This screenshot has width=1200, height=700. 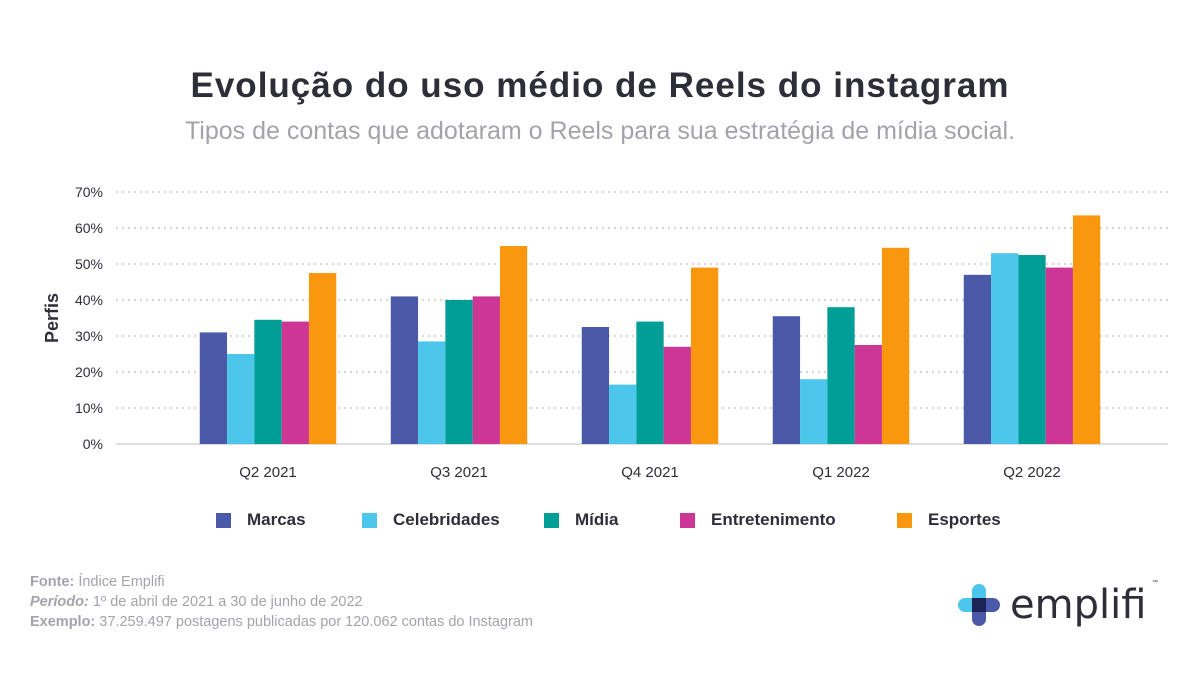 What do you see at coordinates (979, 605) in the screenshot?
I see `emplifi-logo-icon` at bounding box center [979, 605].